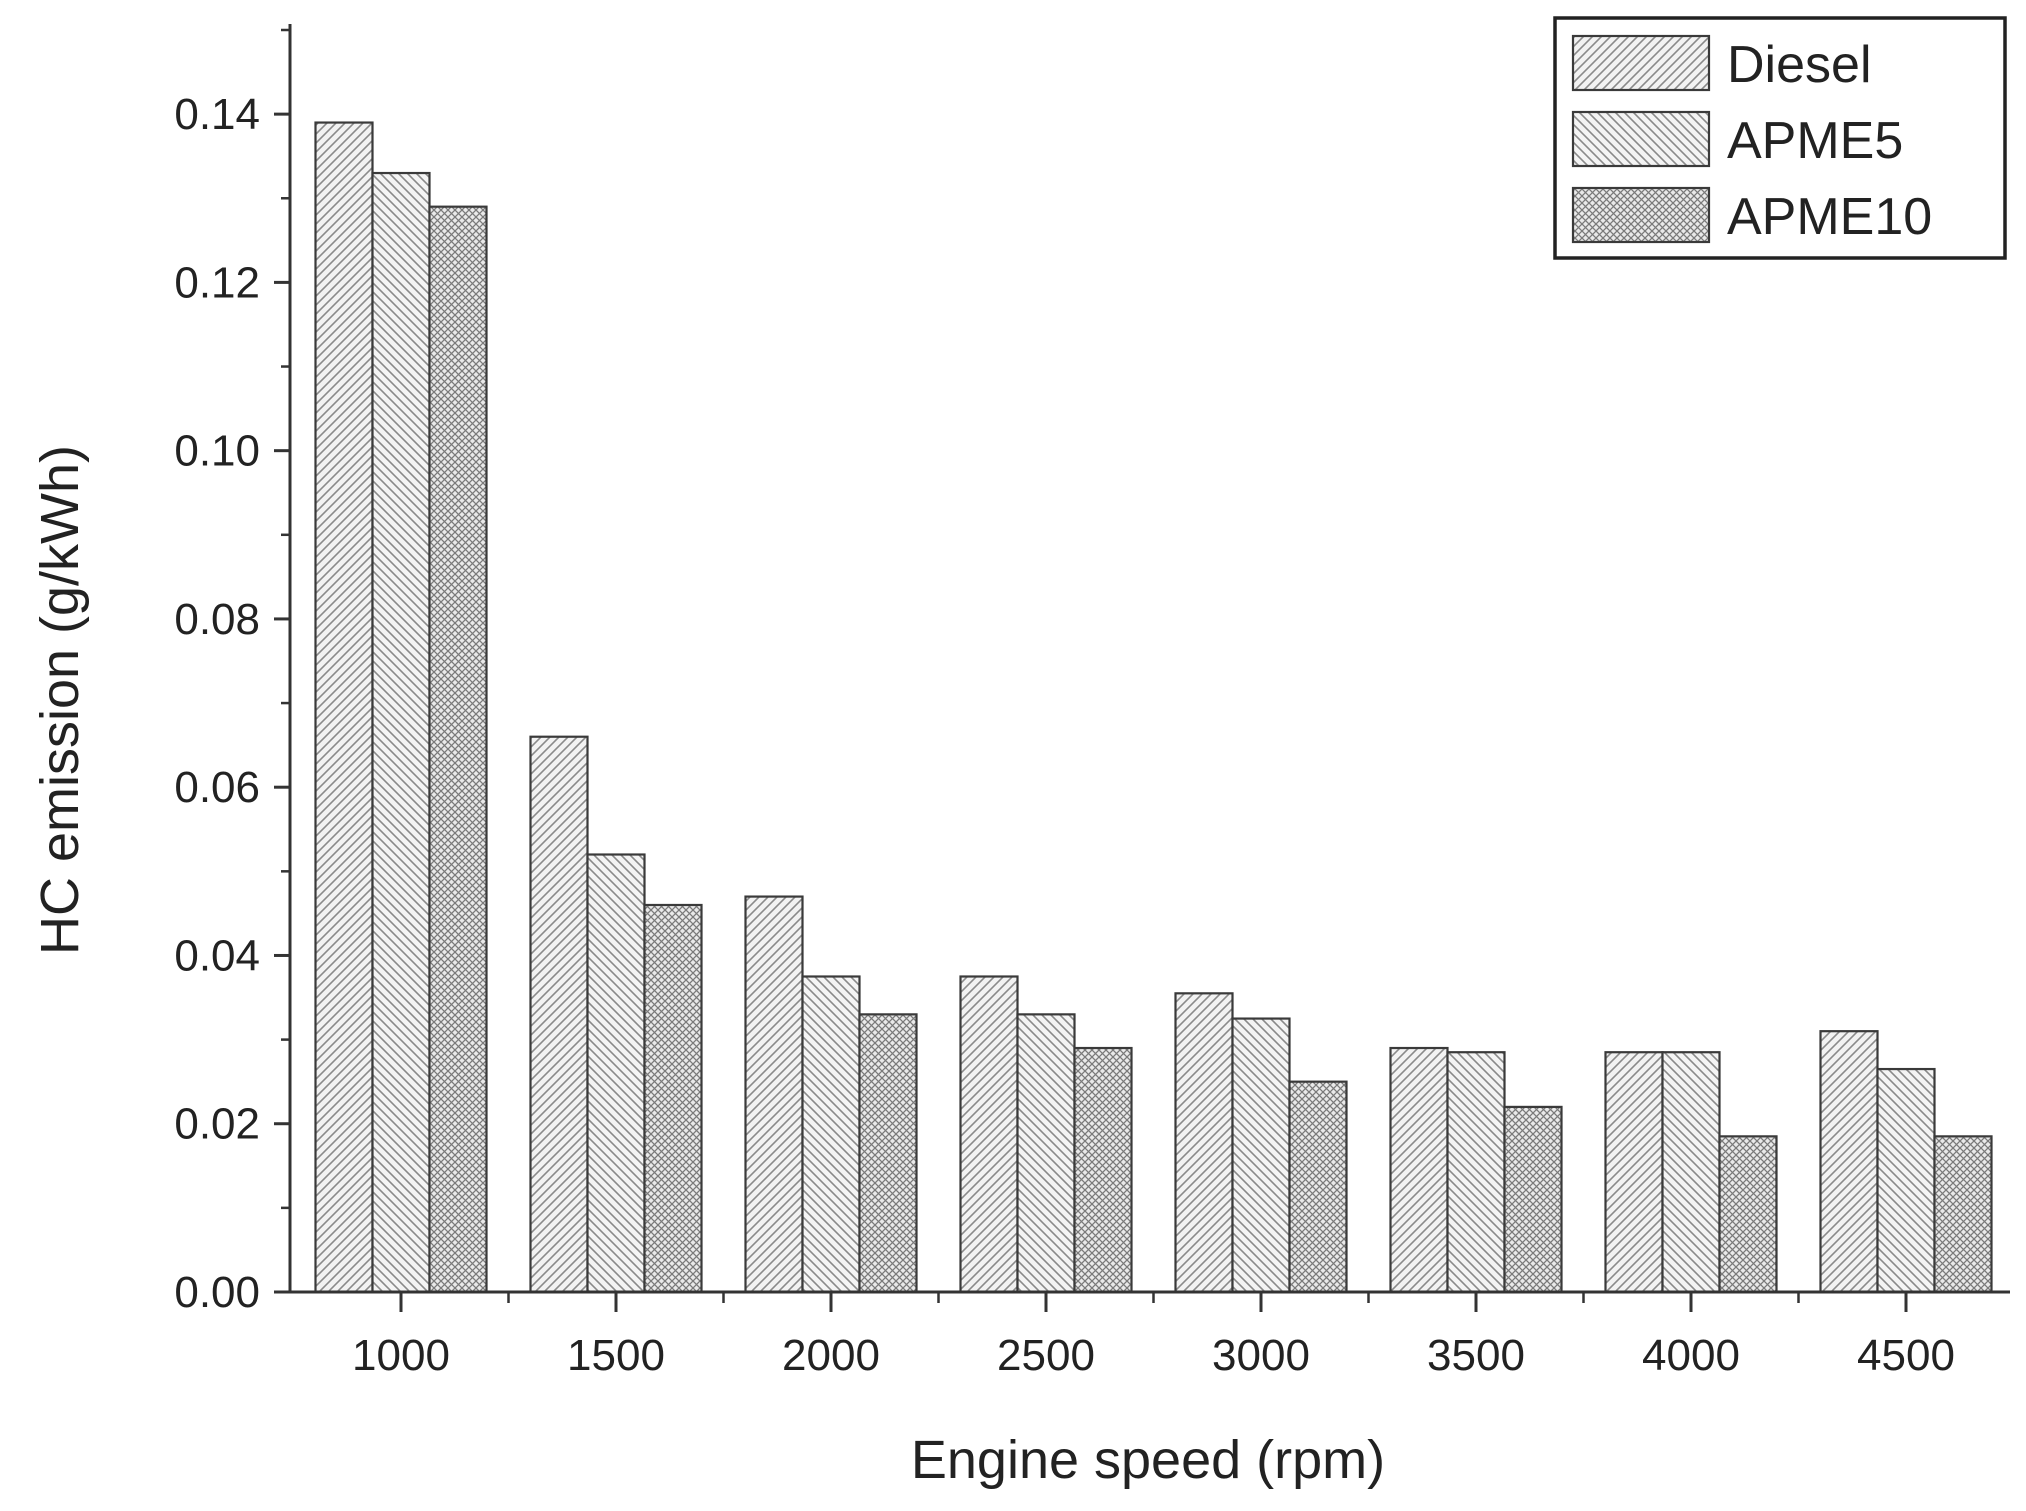 This screenshot has width=2026, height=1511. What do you see at coordinates (217, 282) in the screenshot?
I see `y-tick-label: 0.12` at bounding box center [217, 282].